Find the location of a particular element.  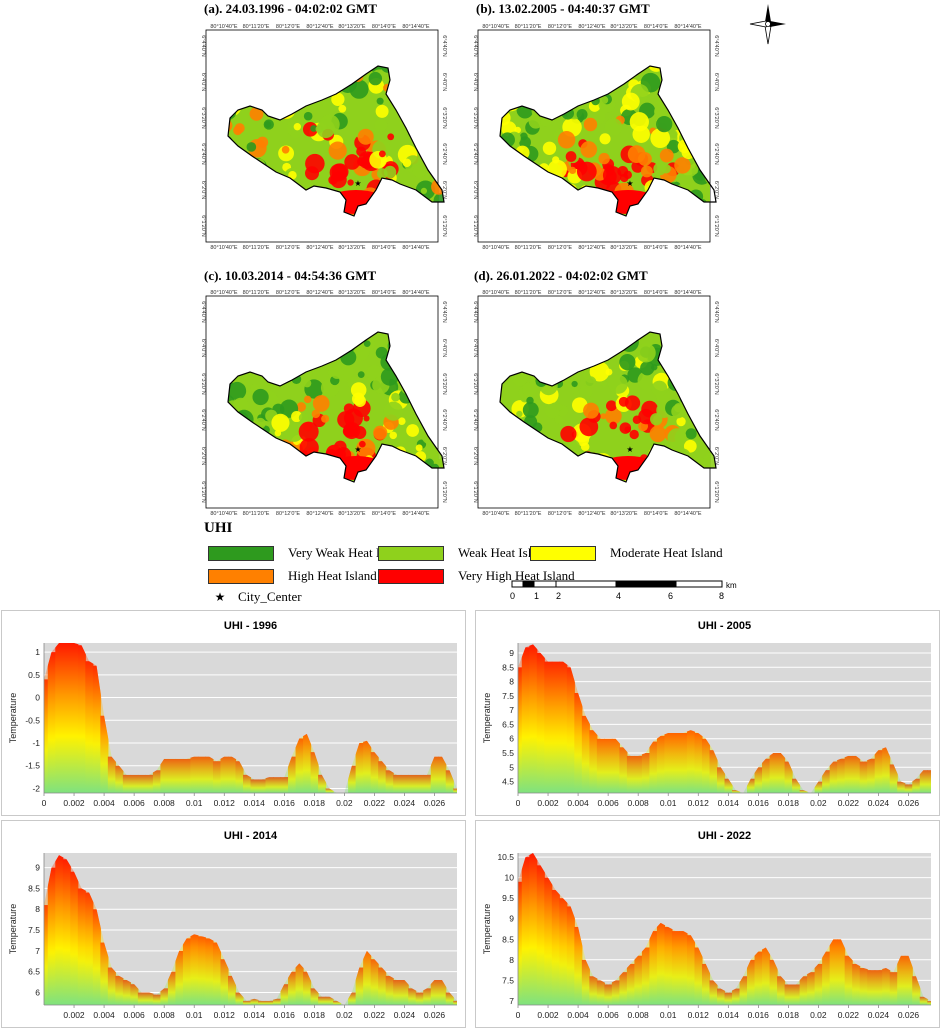

x-tick-label: 0.026 is located at coordinates (909, 1015).